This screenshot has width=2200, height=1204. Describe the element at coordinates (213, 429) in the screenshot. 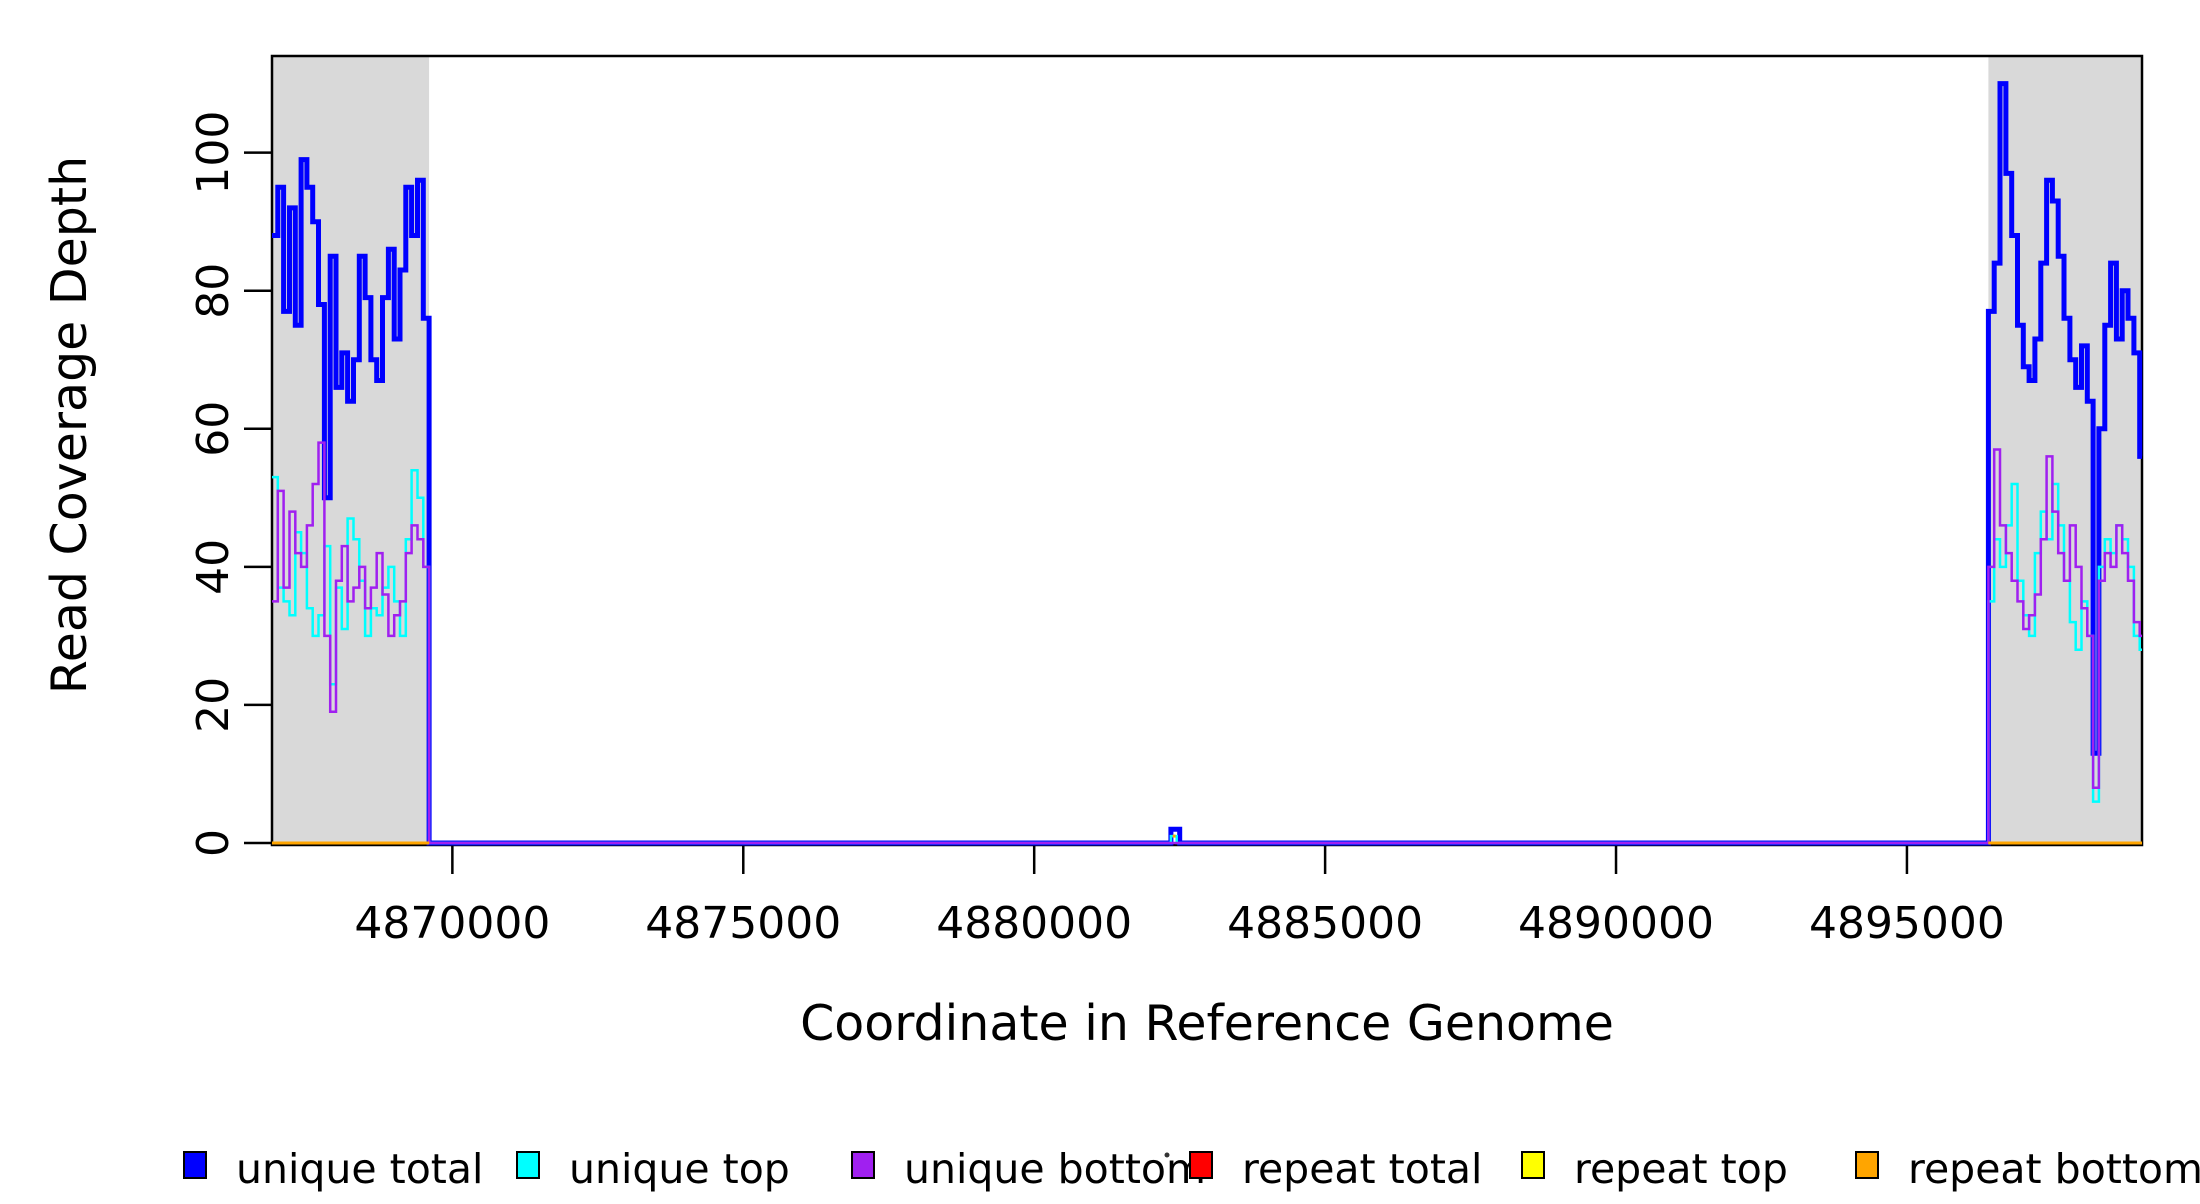

I see `y-tick-label-60: 60` at that location.